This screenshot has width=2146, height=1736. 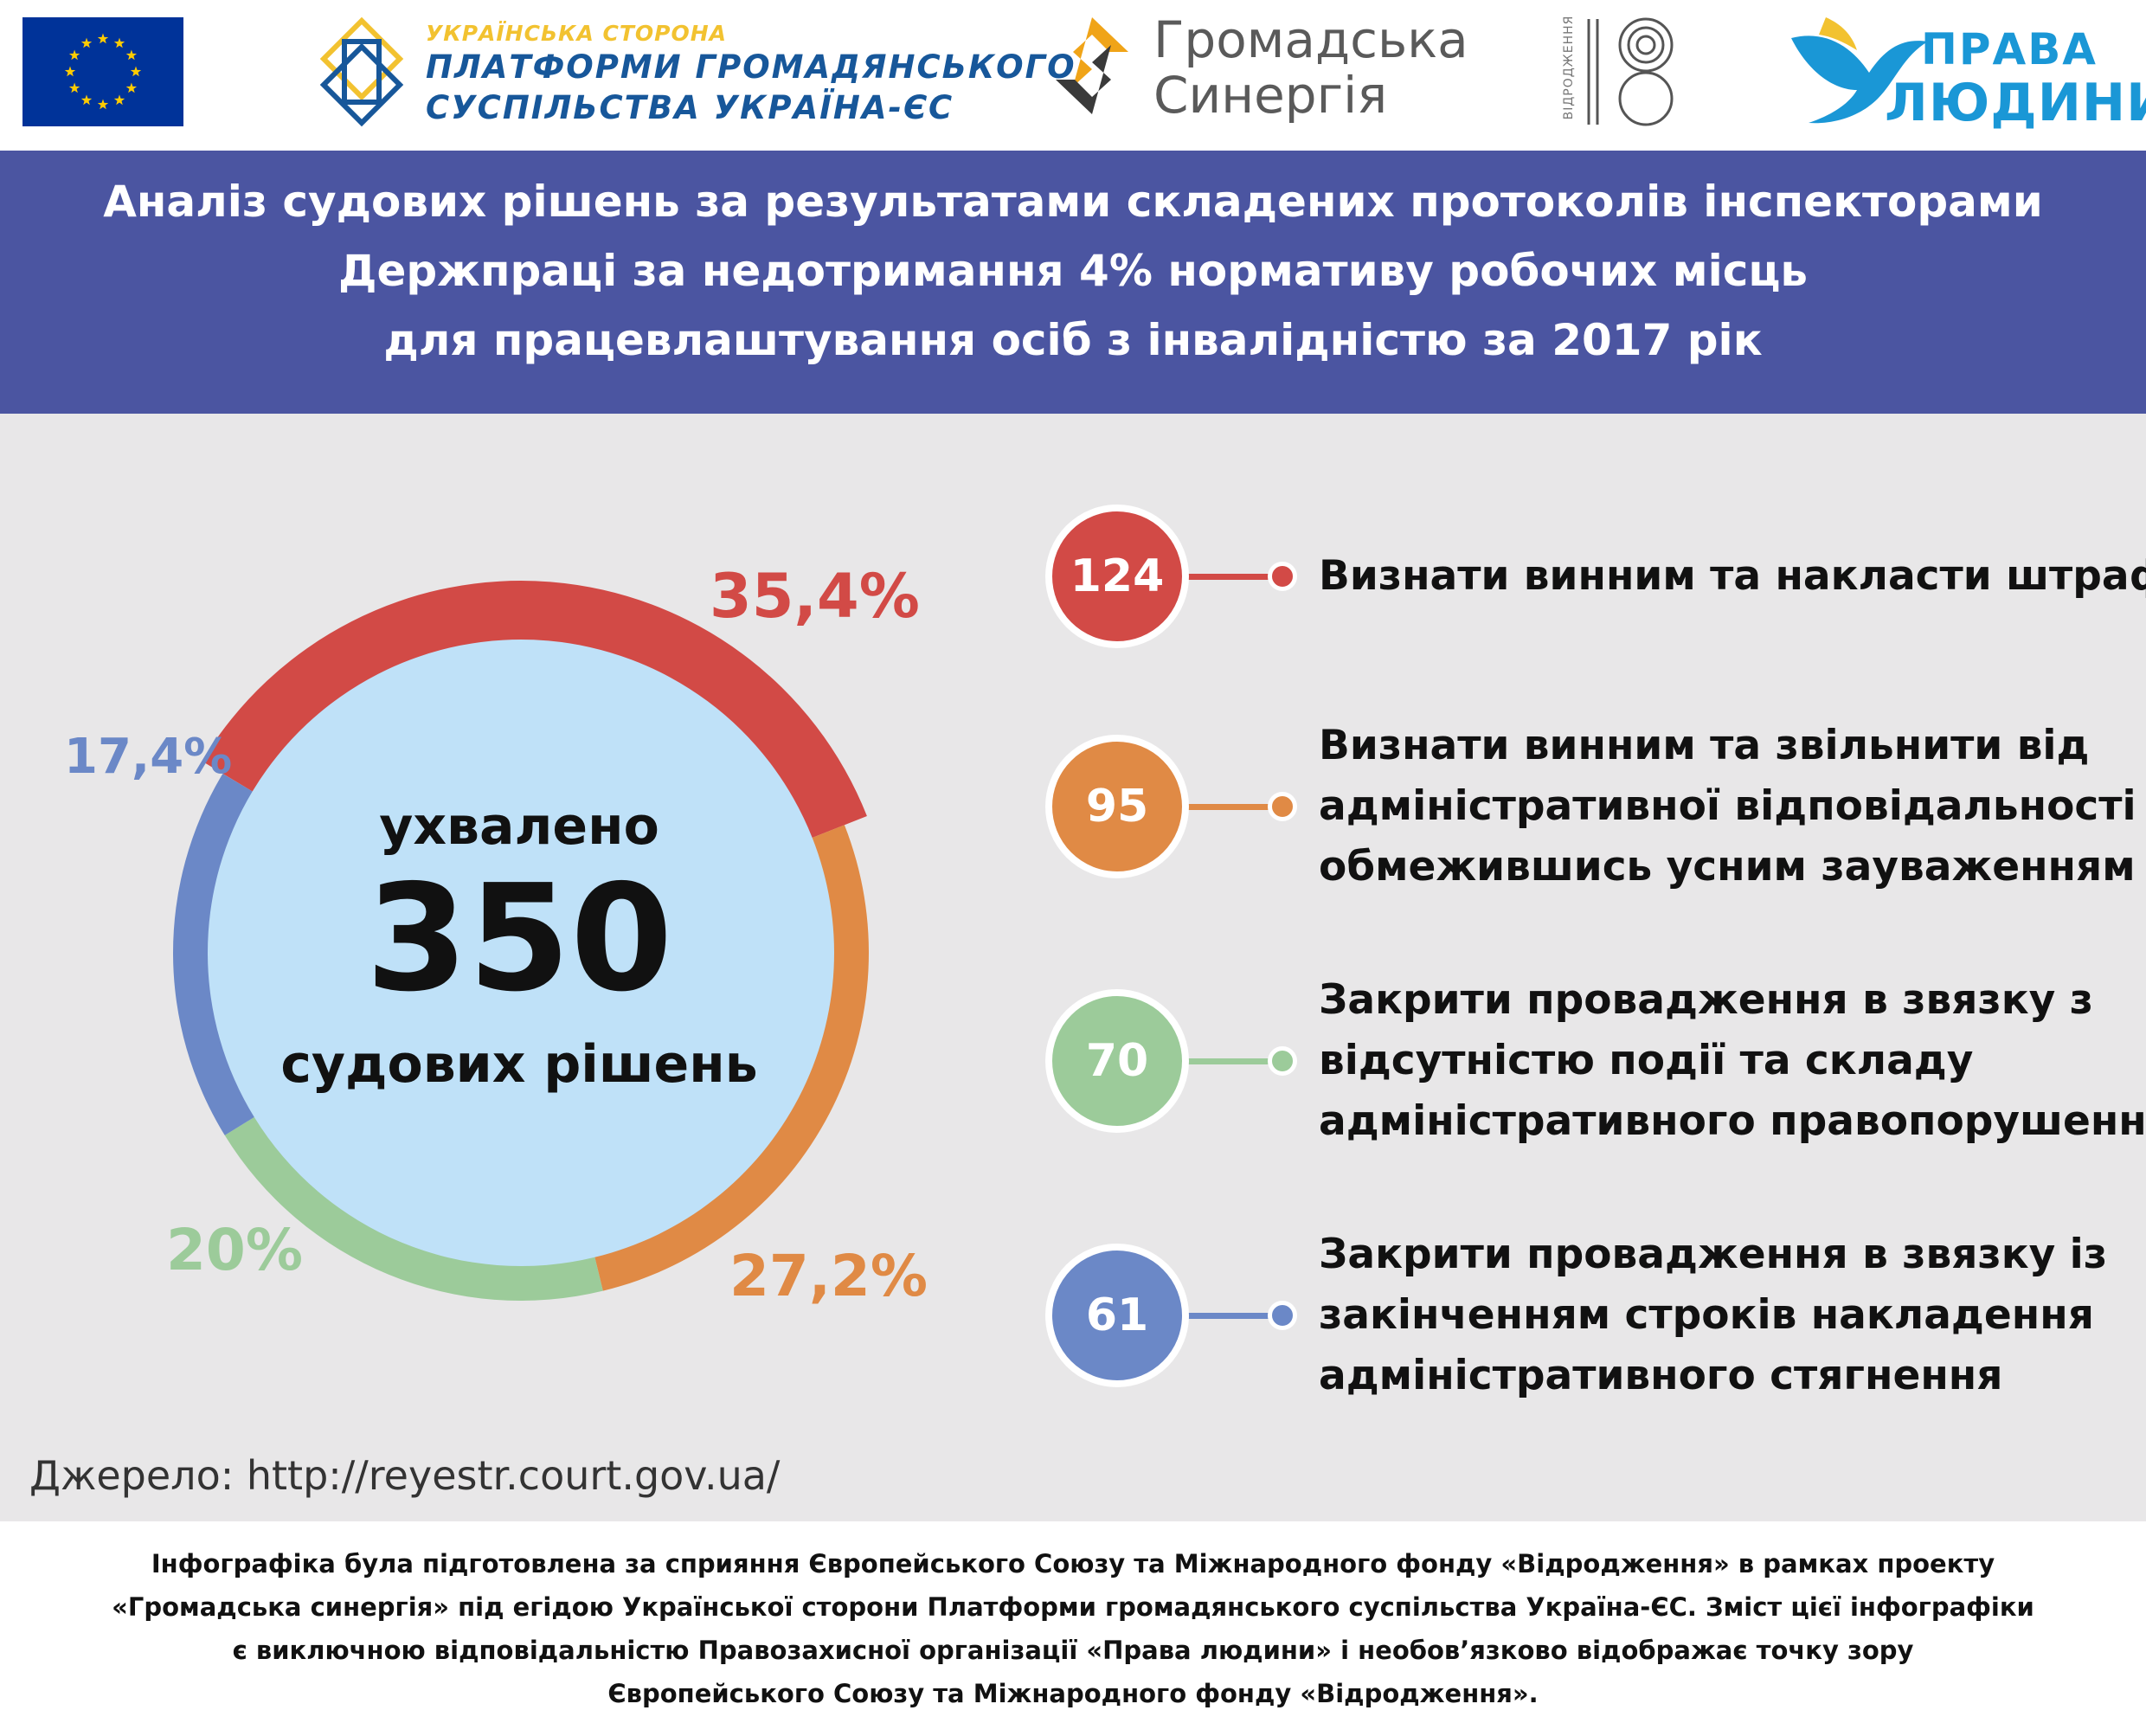 I want to click on legend-description: Визнати винним та накласти штраф, so click(x=1732, y=577).